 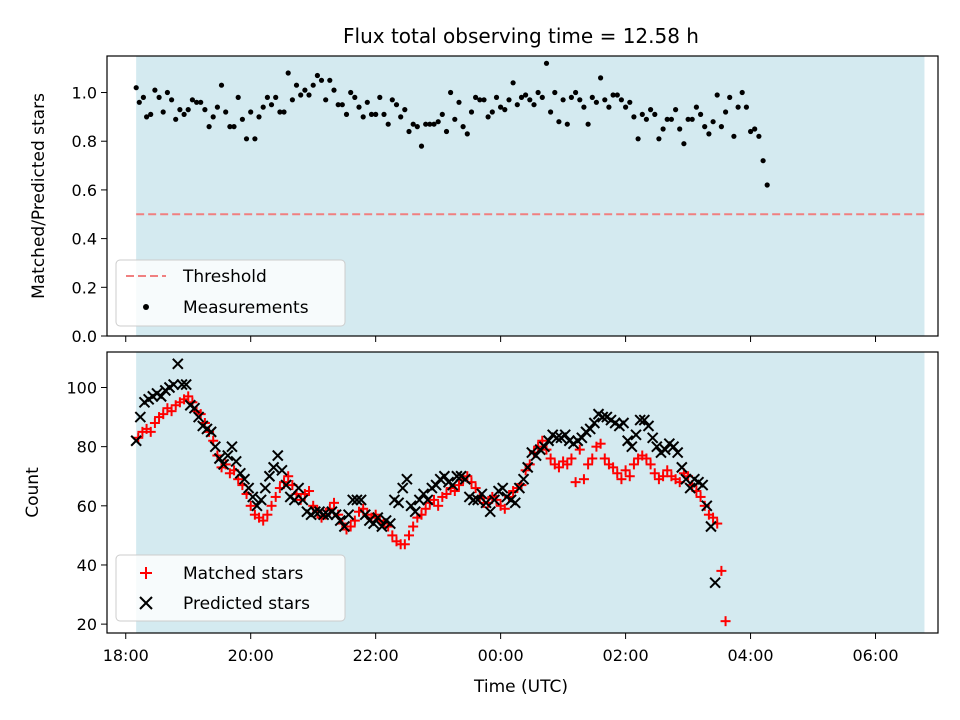 What do you see at coordinates (501, 649) in the screenshot?
I see `time-x-axis-ticks: 18:00 20:00 22:00 00:00 02:00 04:00 06:00` at bounding box center [501, 649].